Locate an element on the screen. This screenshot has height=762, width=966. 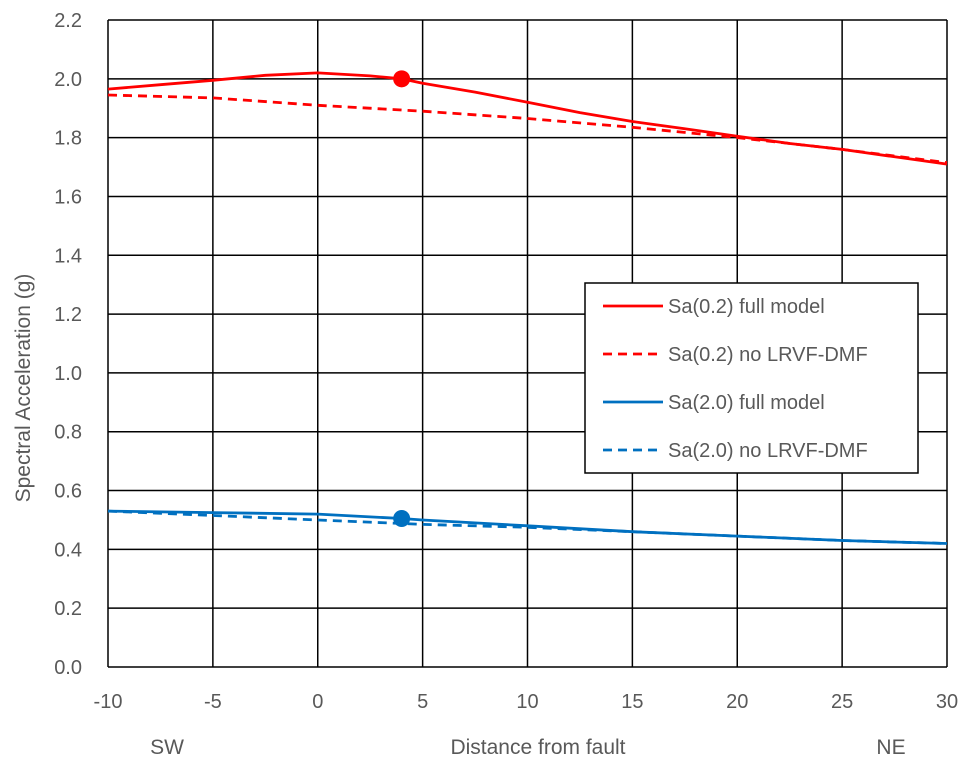
x-axis-title: Distance from fault is located at coordinates (537, 747).